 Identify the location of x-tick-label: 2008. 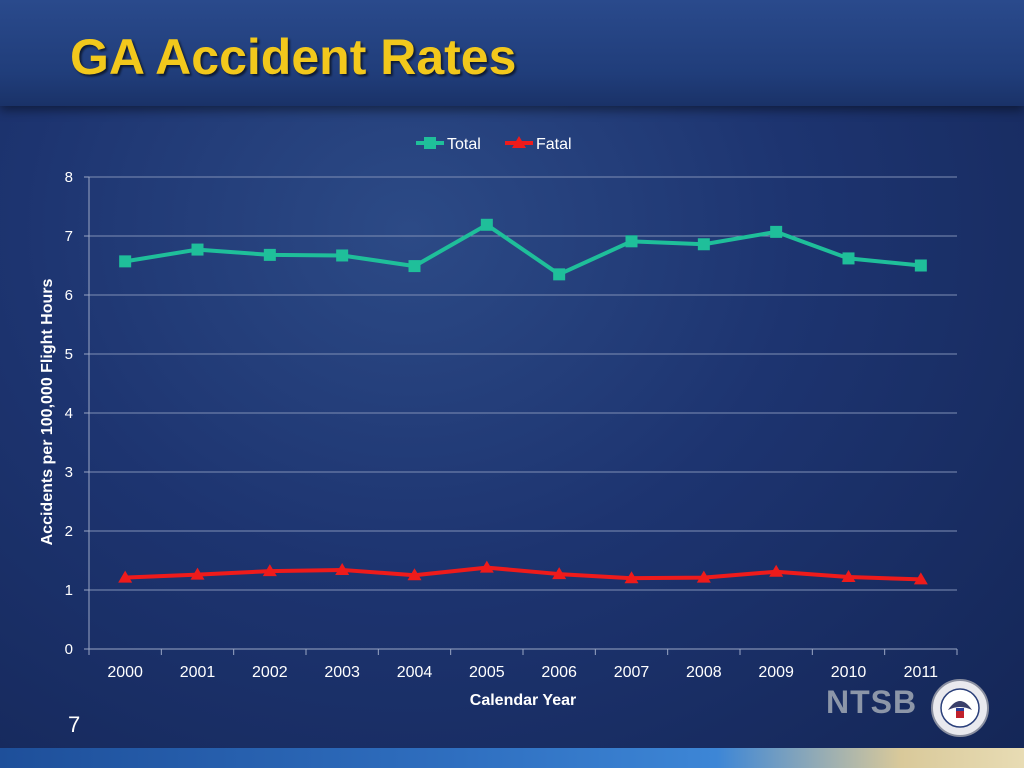
(704, 672).